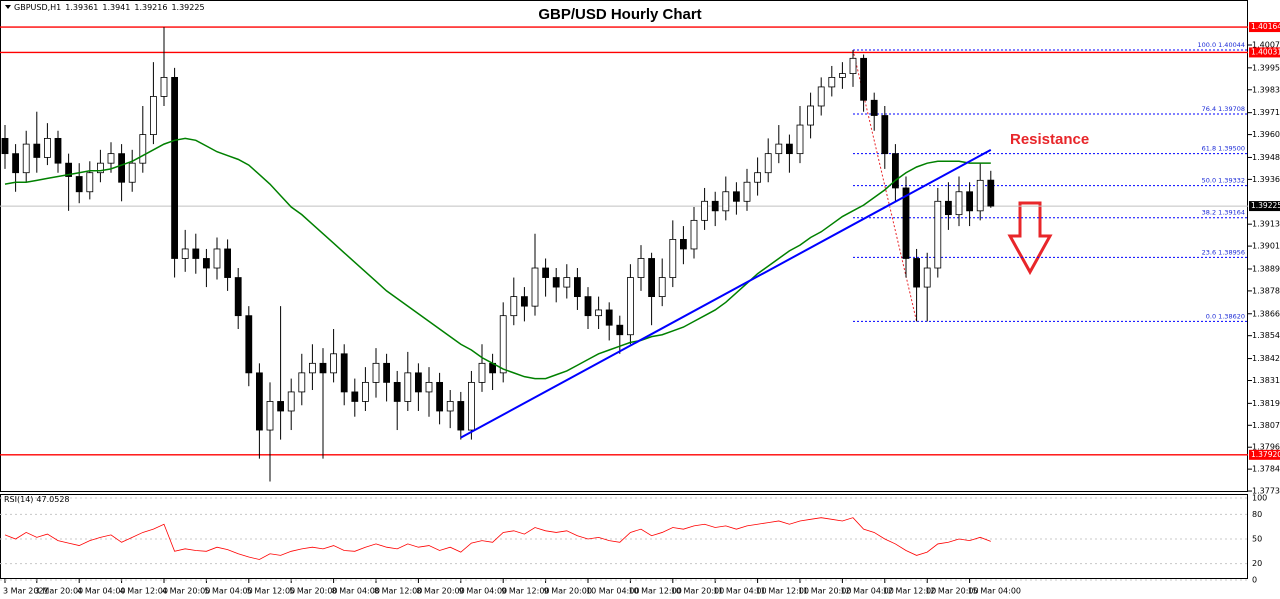  What do you see at coordinates (109, 7) in the screenshot?
I see `symbol-info: GBPUSD,H1 1.39361 1.3941 1.39216 1.39225` at bounding box center [109, 7].